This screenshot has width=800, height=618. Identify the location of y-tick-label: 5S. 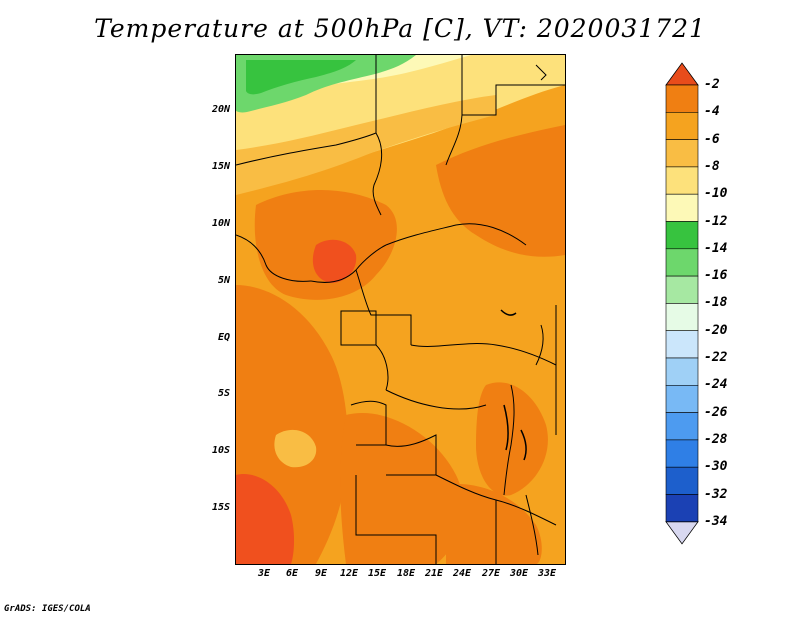
(223, 393).